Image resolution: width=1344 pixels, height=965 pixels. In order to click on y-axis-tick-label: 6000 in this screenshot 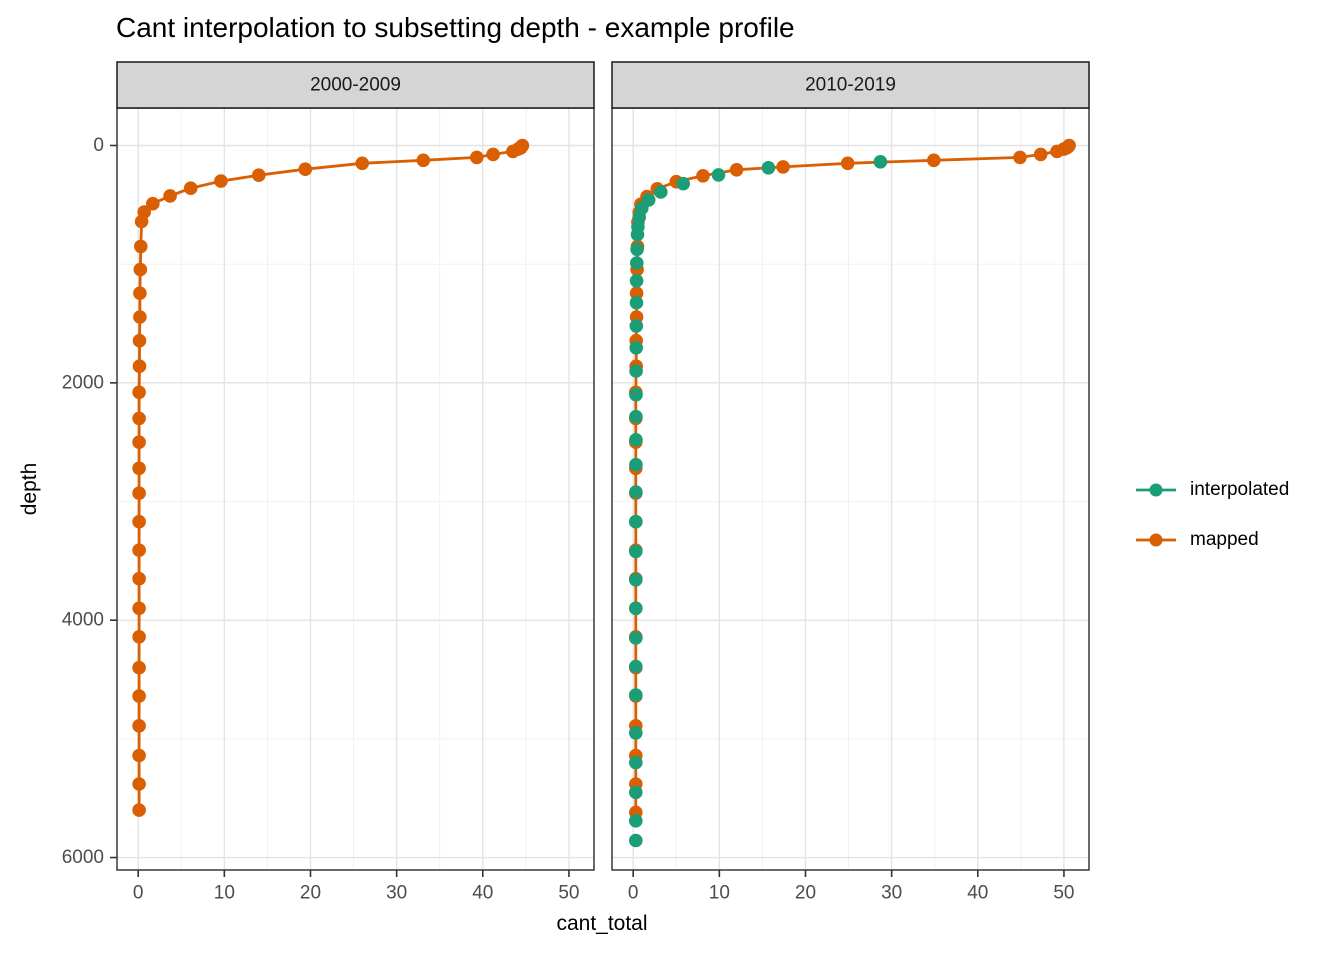, I will do `click(83, 857)`.